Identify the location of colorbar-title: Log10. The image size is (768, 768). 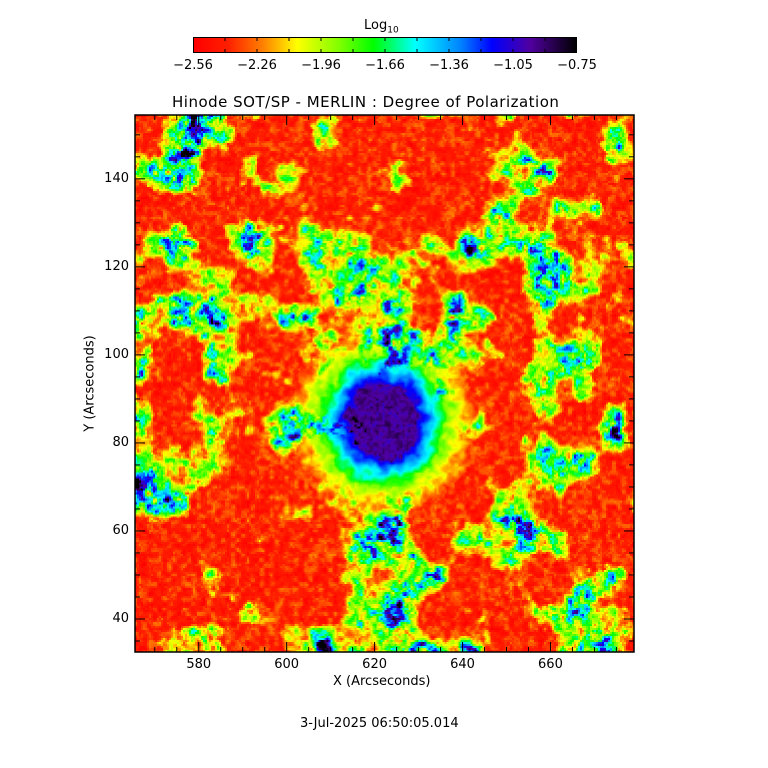
(381, 27).